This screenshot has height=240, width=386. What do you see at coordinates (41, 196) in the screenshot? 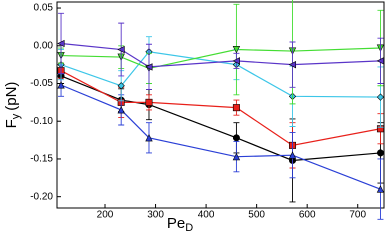
I see `y-tick-label: -0.20` at bounding box center [41, 196].